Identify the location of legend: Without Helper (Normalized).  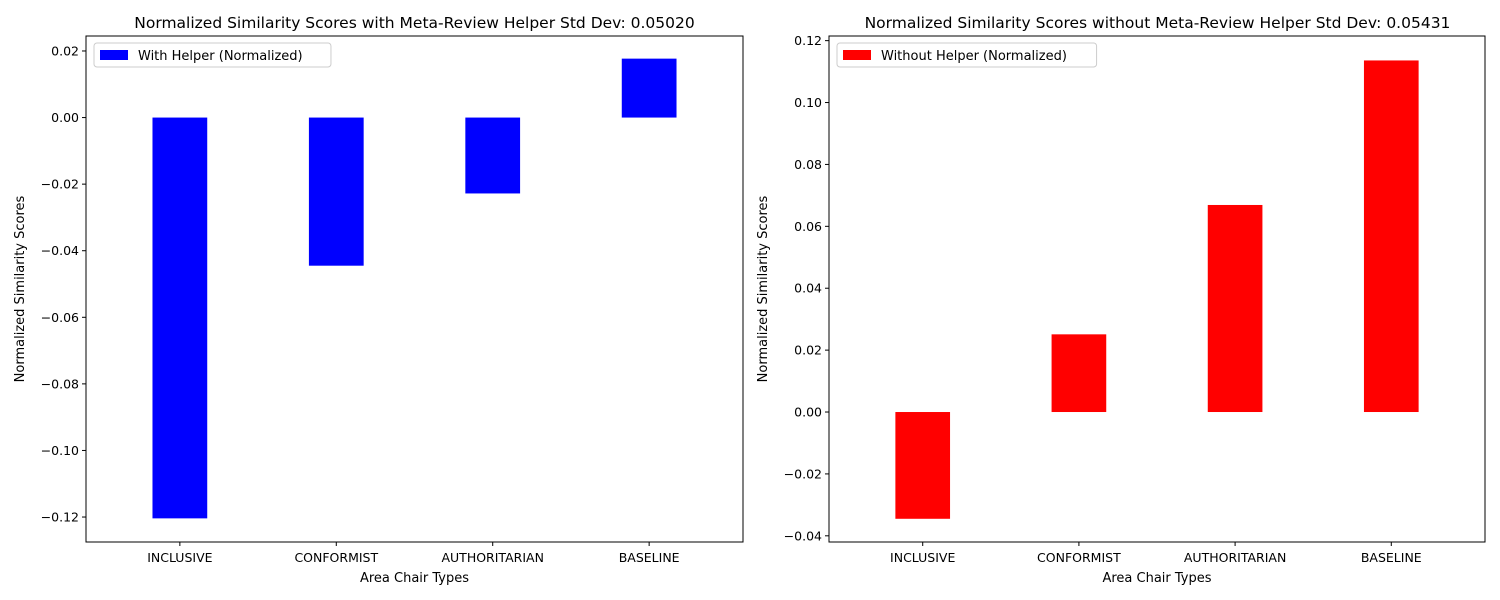
(967, 55).